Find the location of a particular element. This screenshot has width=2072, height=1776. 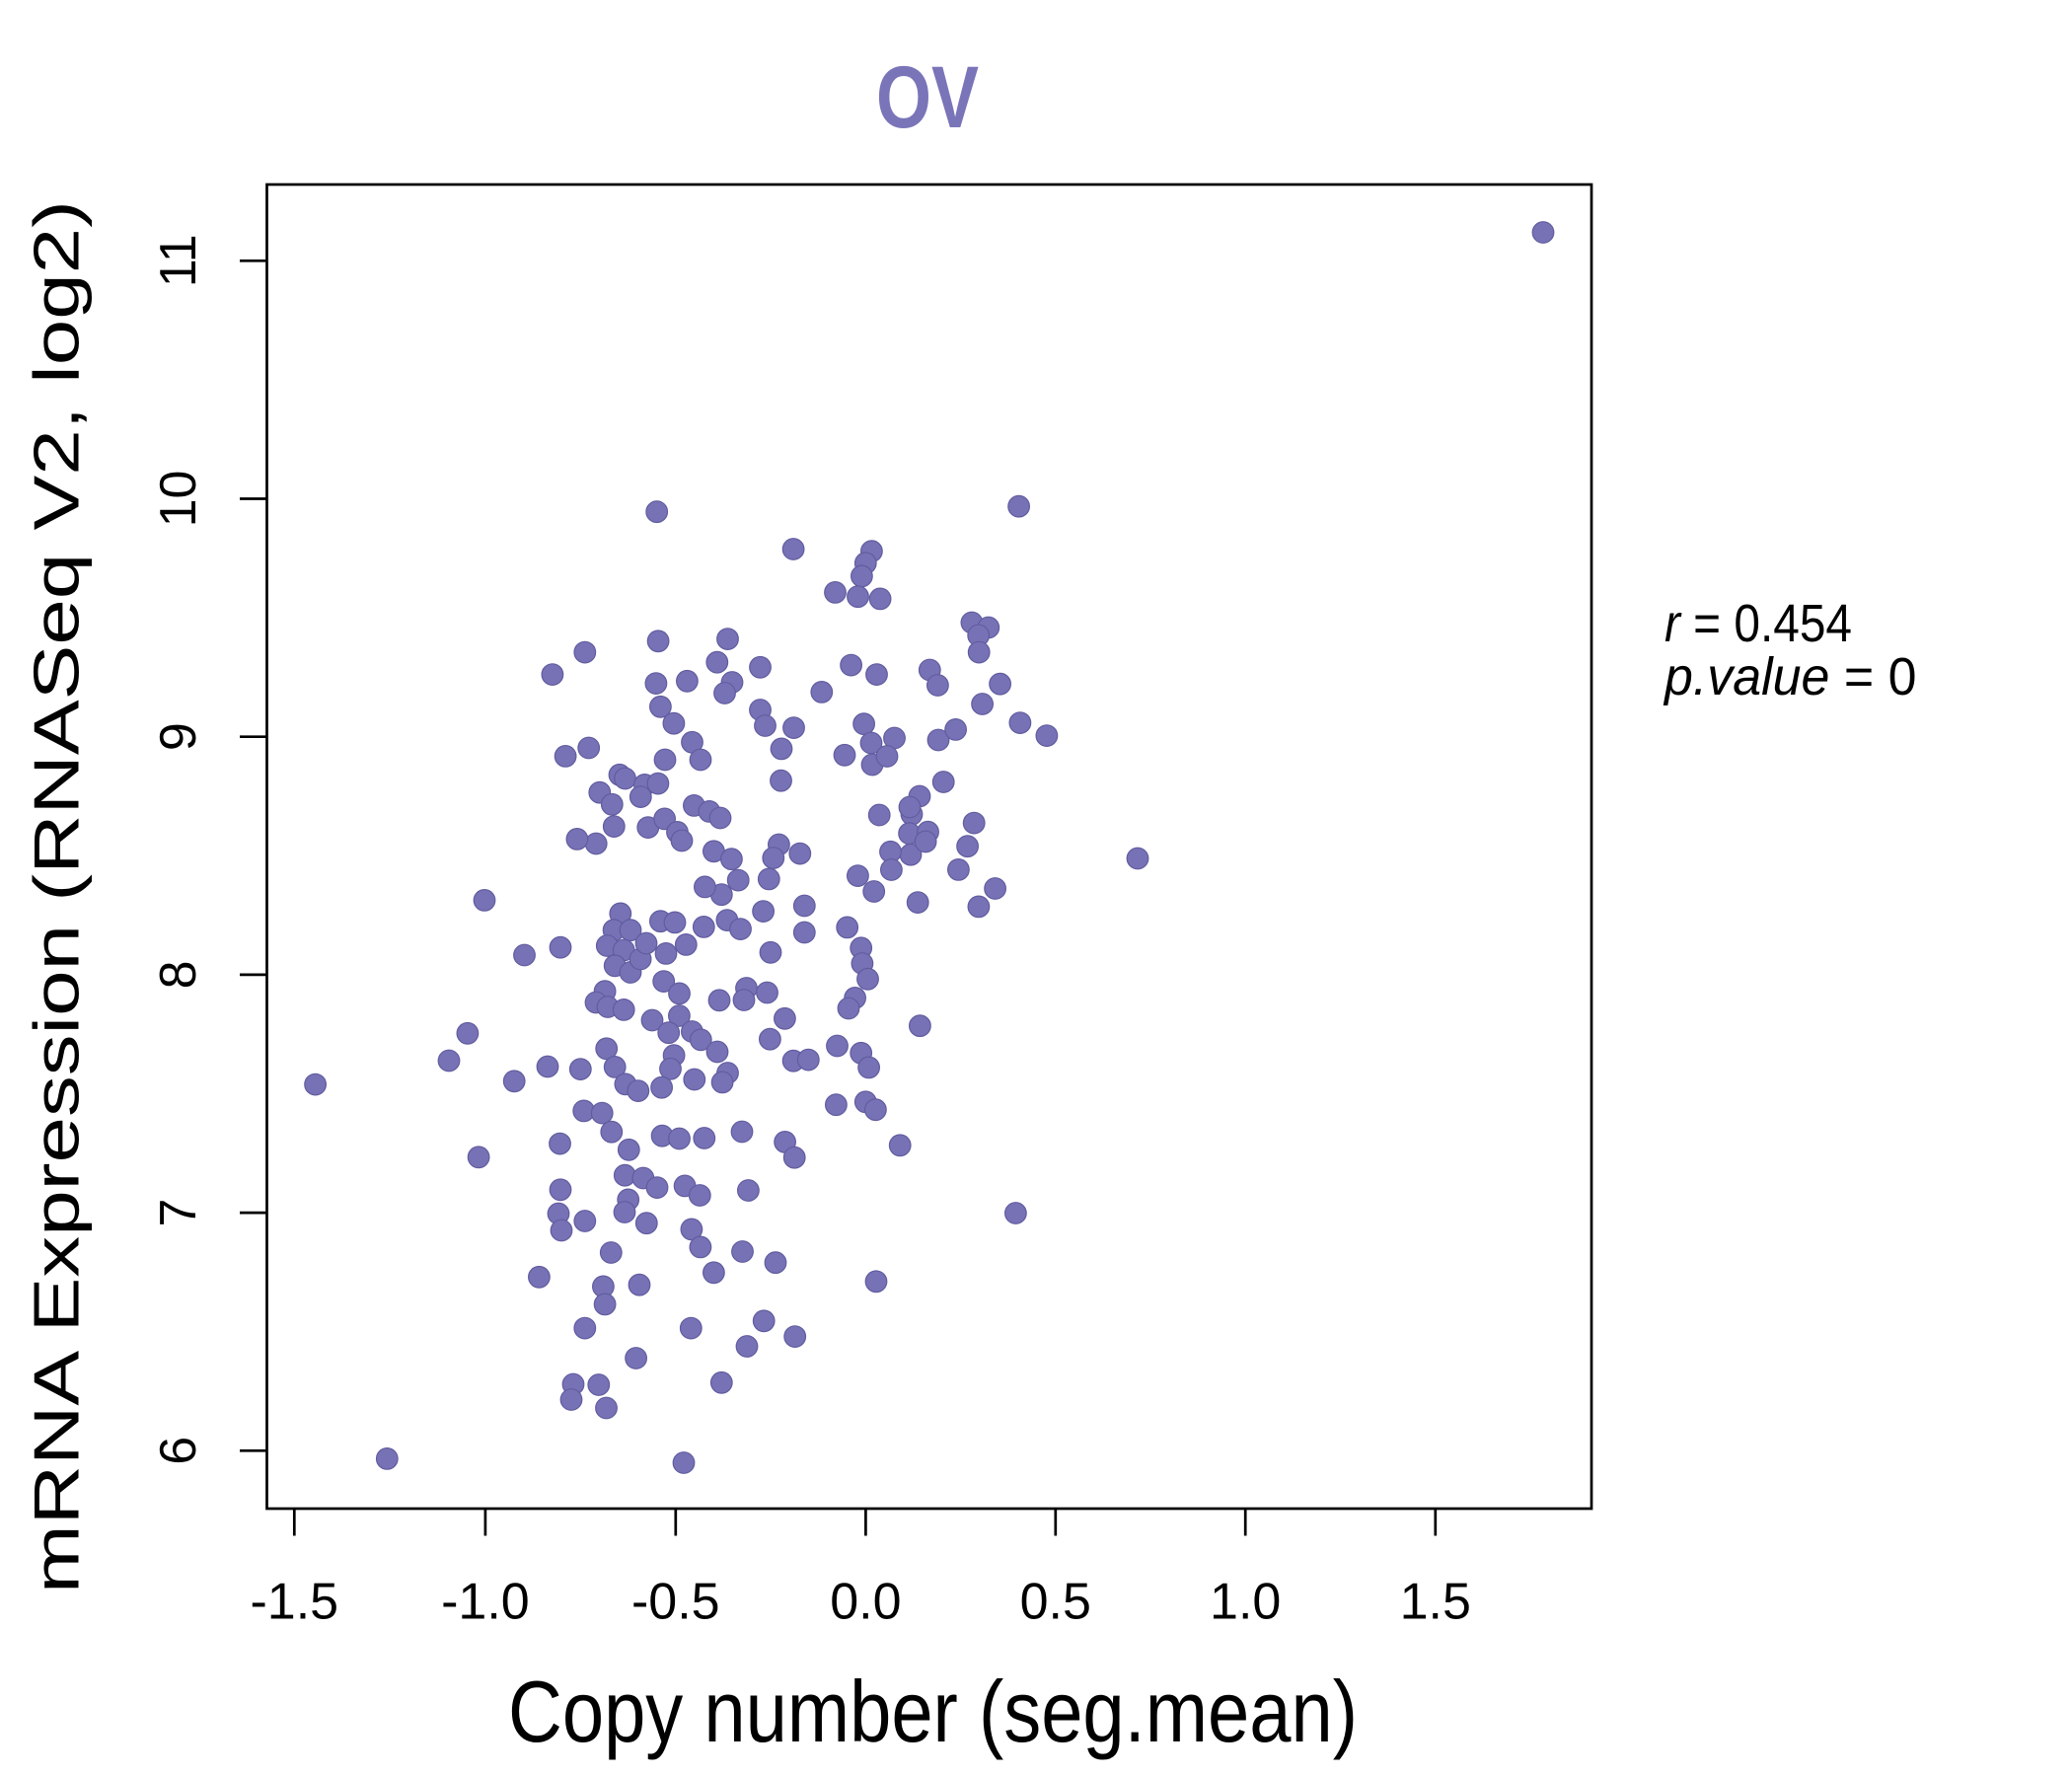

svg-text: -1.0 is located at coordinates (486, 1603).